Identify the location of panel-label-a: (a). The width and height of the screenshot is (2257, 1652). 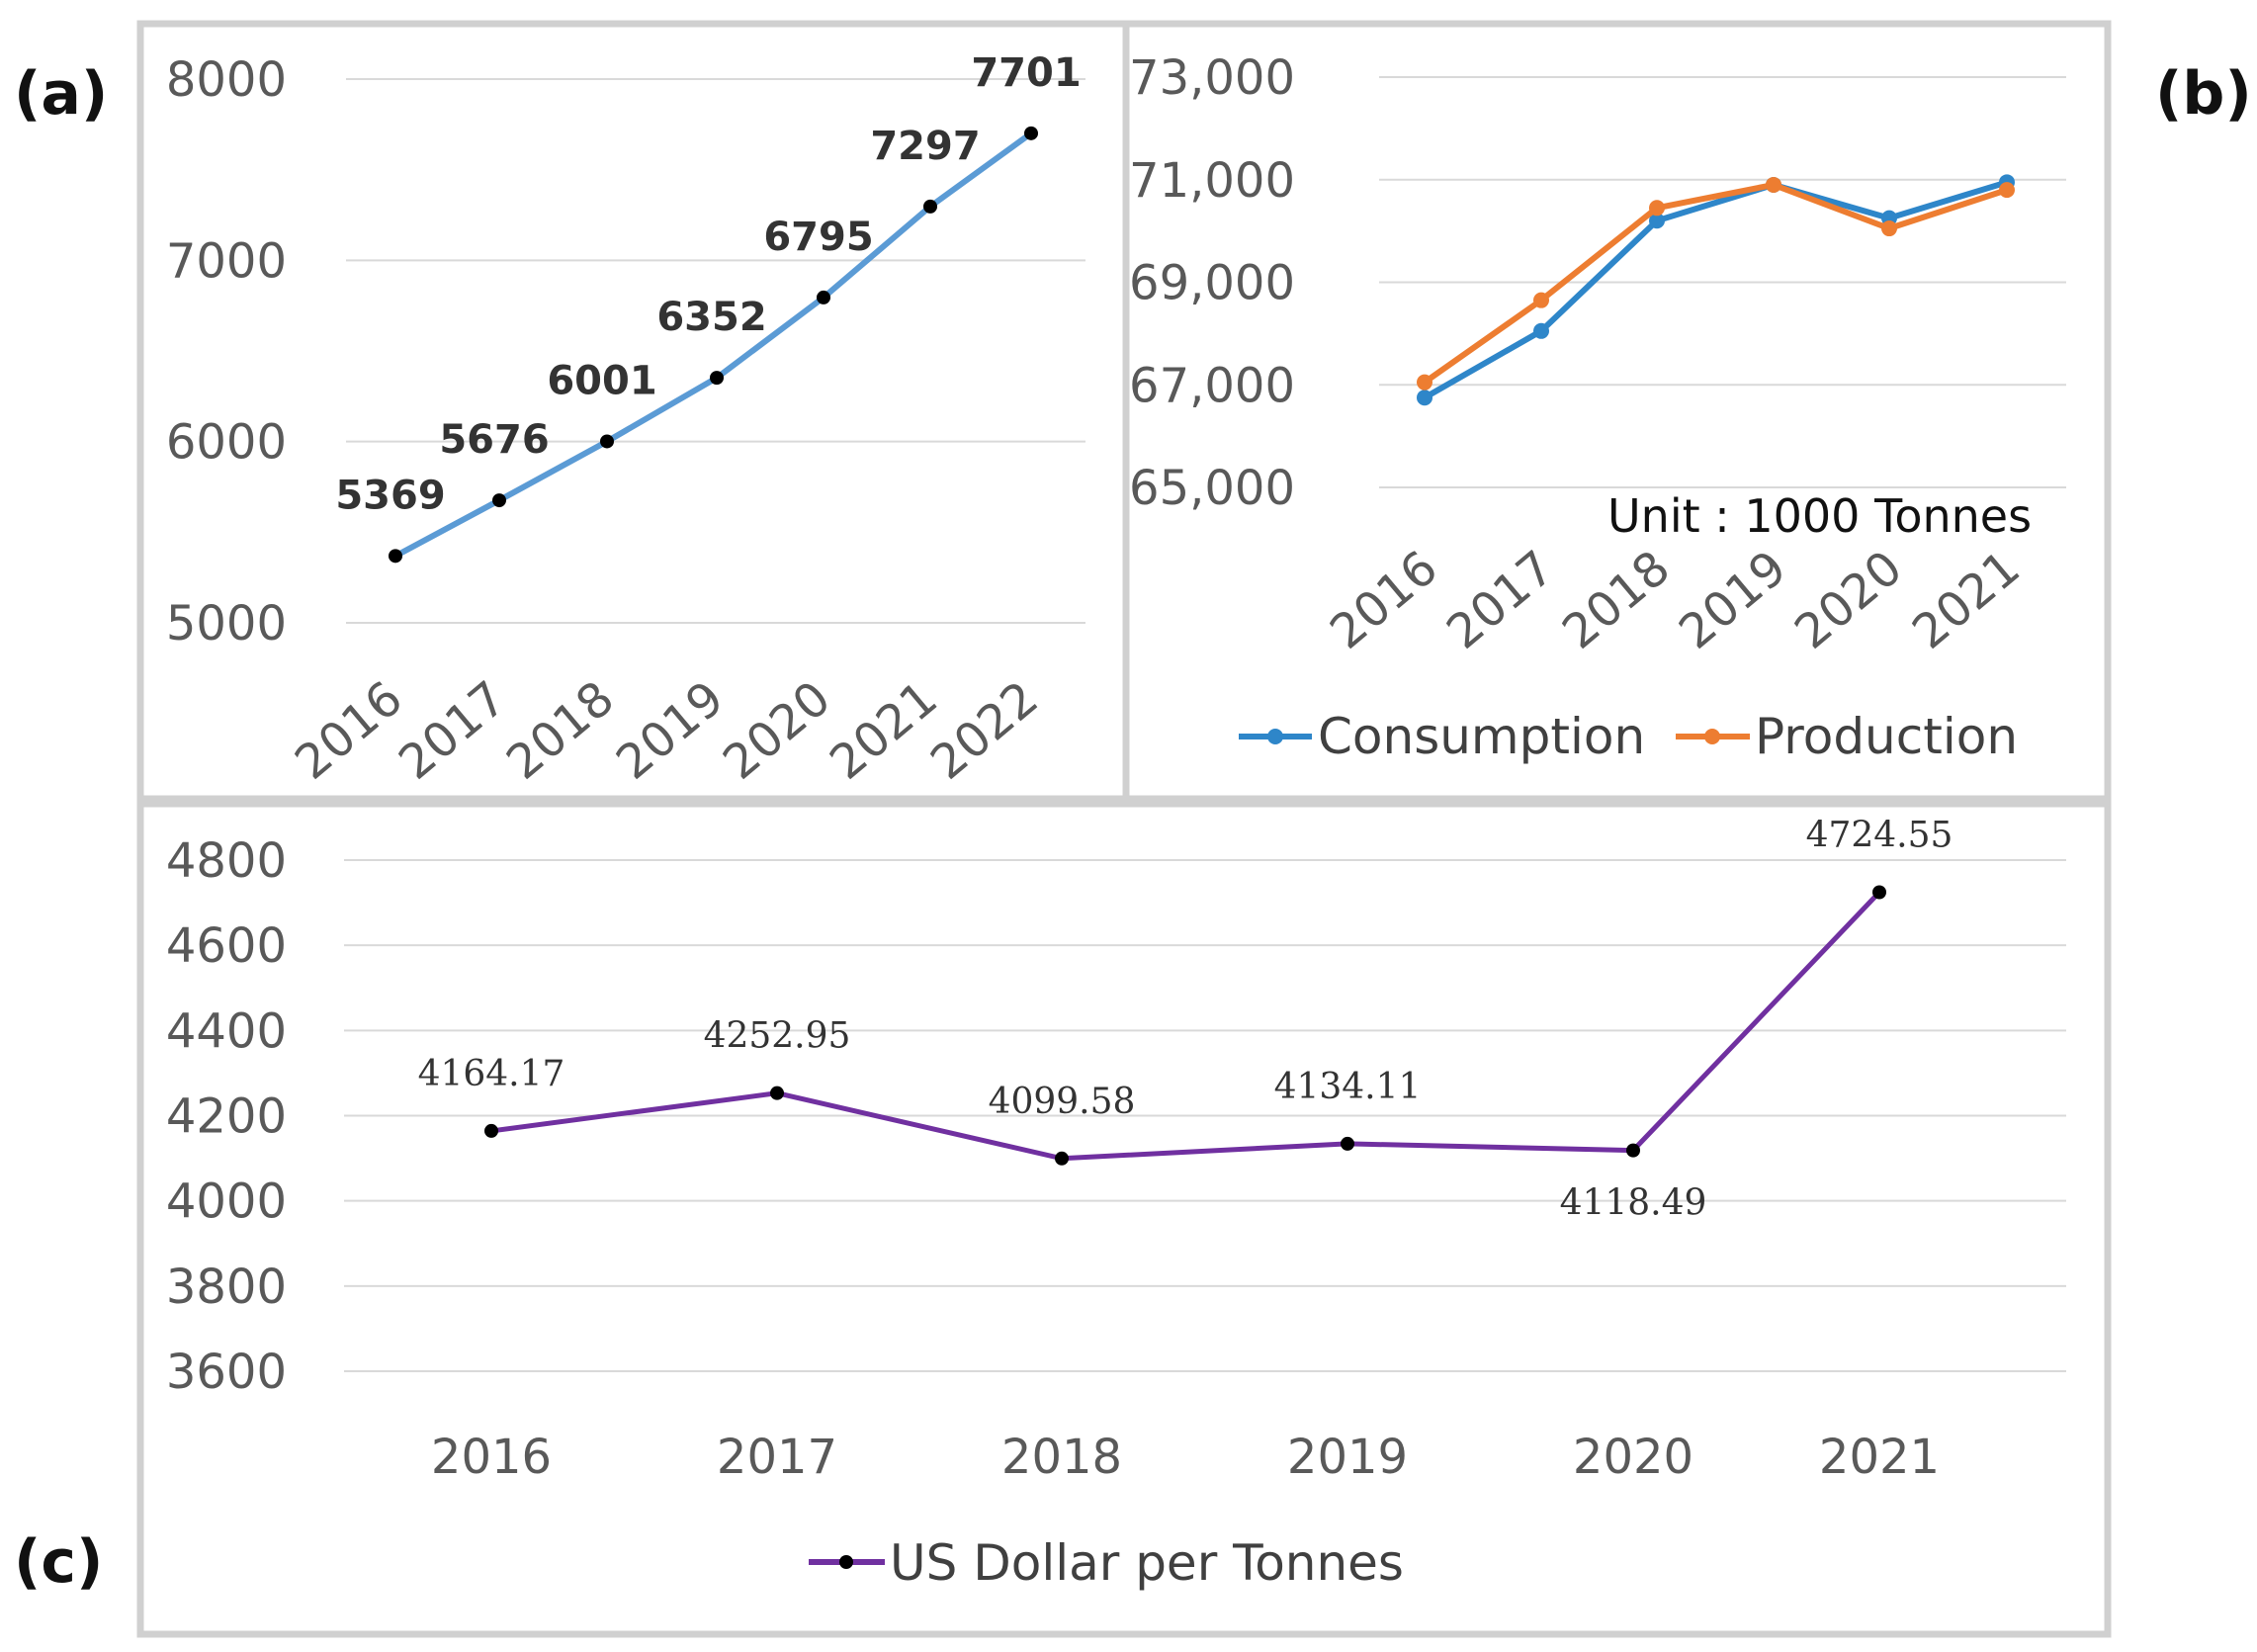
(61, 94).